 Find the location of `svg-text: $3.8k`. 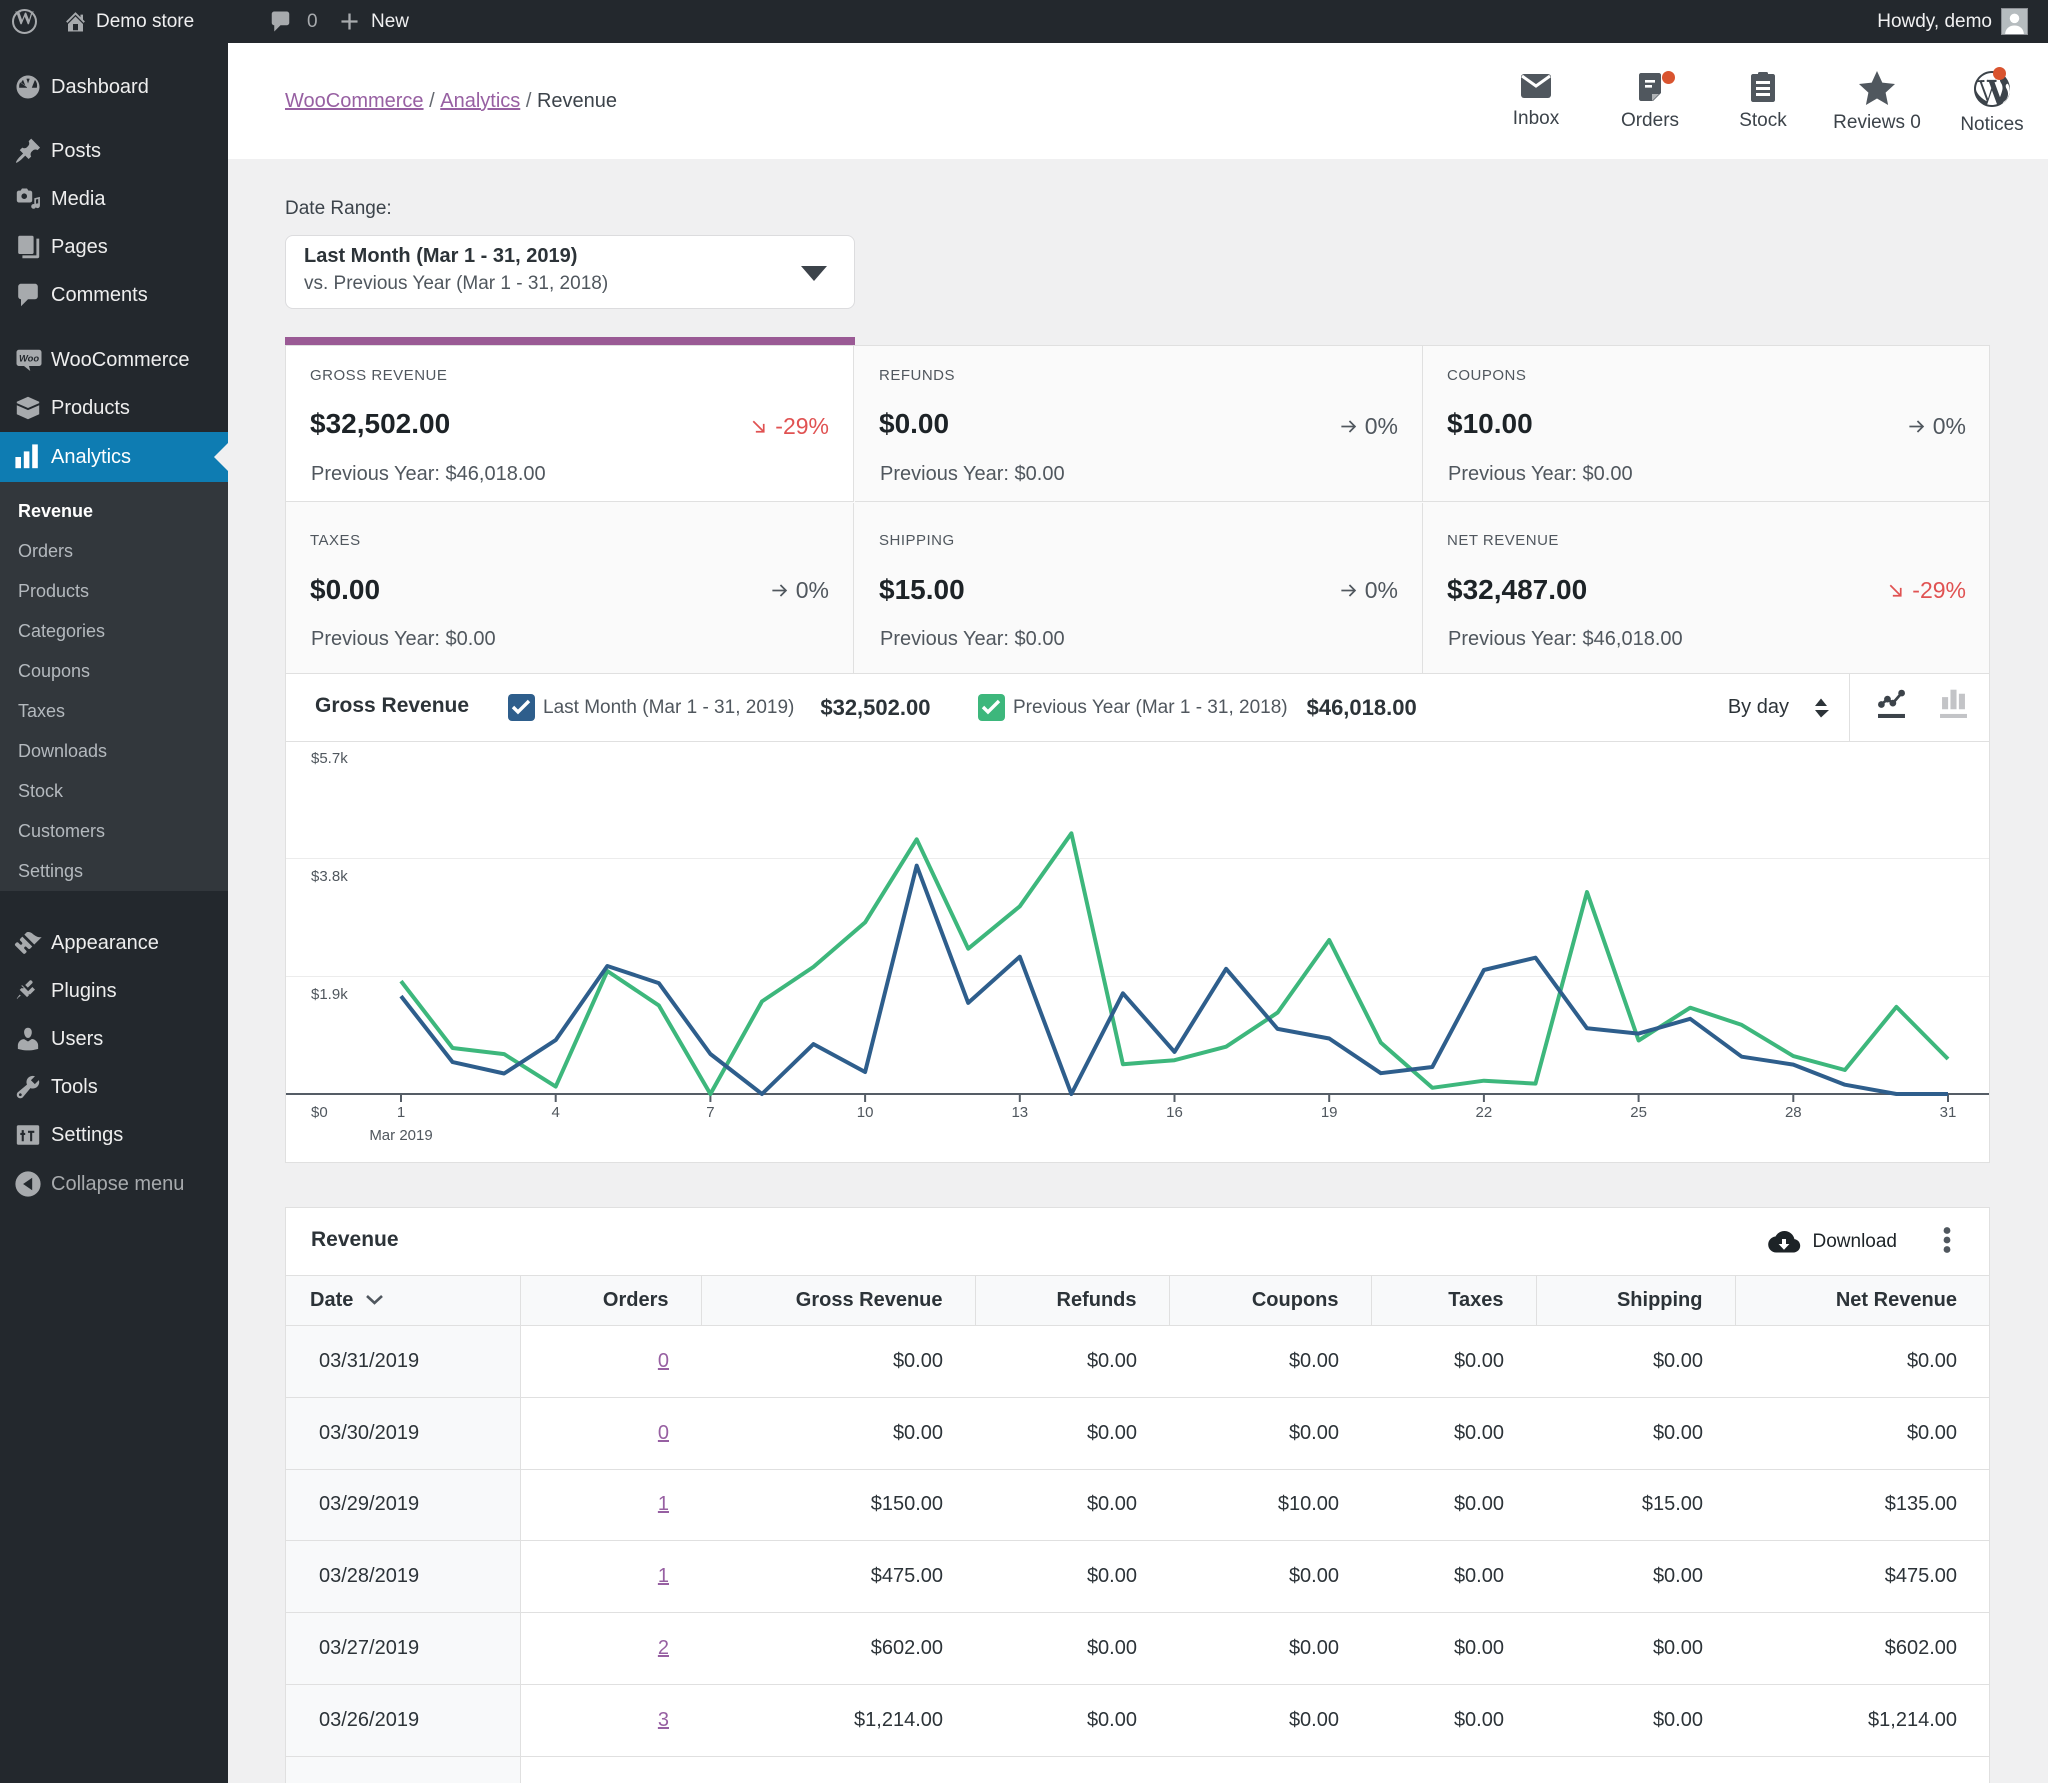

svg-text: $3.8k is located at coordinates (329, 876).